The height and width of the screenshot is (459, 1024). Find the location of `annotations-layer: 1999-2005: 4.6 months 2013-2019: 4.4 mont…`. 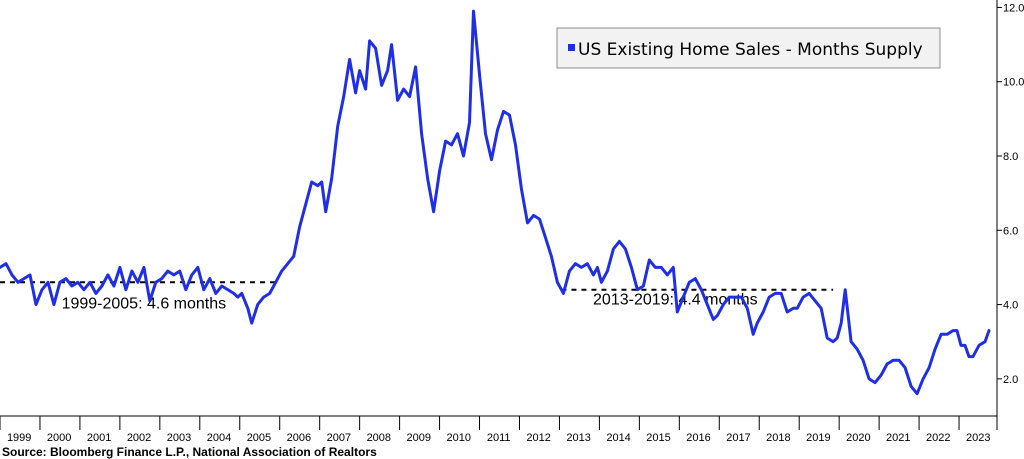

annotations-layer: 1999-2005: 4.6 months 2013-2019: 4.4 mont… is located at coordinates (410, 302).